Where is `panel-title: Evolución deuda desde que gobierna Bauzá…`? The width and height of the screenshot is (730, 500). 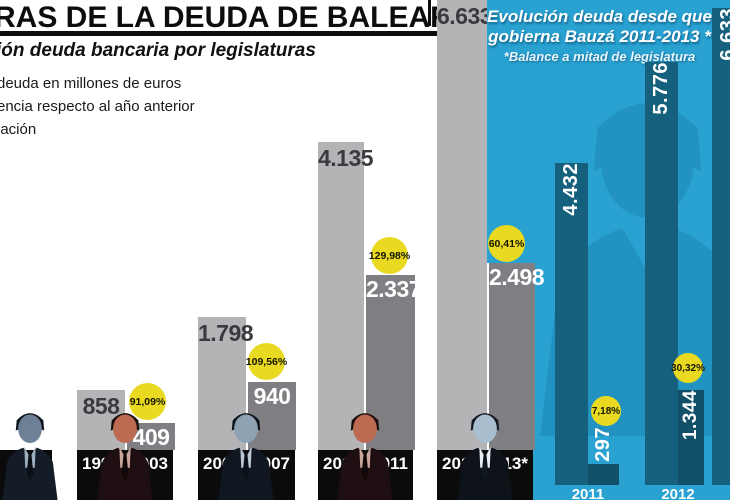
panel-title: Evolución deuda desde que gobierna Bauzá… is located at coordinates (599, 27).